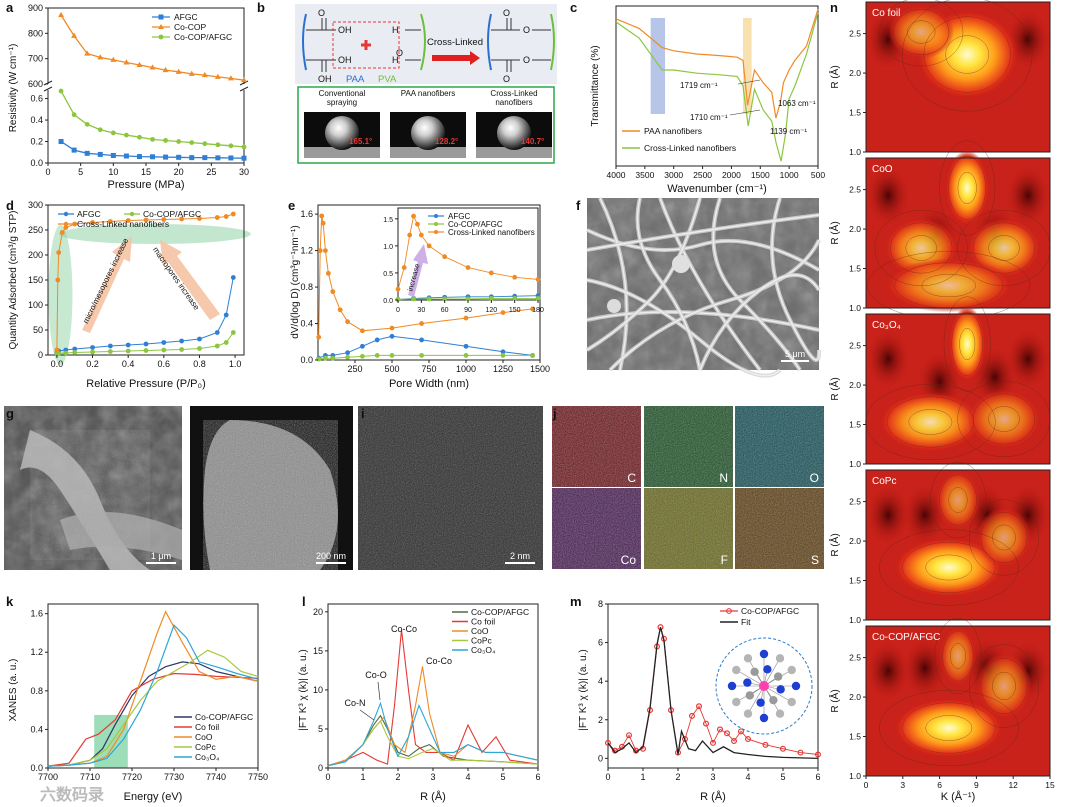  Describe the element at coordinates (446, 141) in the screenshot. I see `contact-angle: 128.2°` at that location.